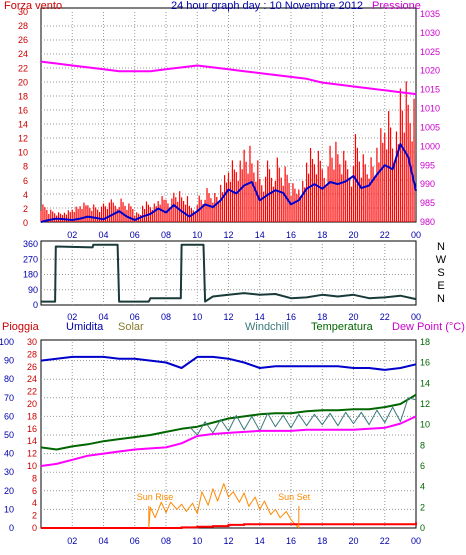 The height and width of the screenshot is (555, 466). Describe the element at coordinates (7, 342) in the screenshot. I see `y-tick-label: 100` at that location.